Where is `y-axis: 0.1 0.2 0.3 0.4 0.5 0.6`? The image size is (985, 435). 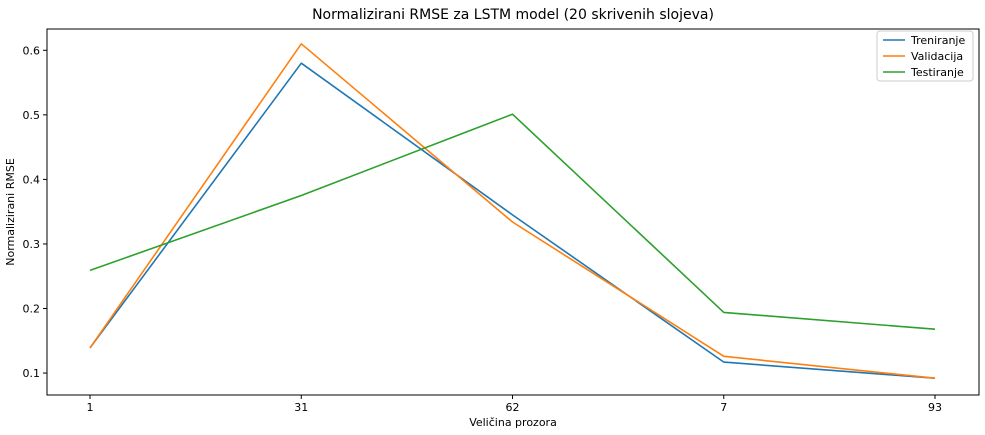 y-axis: 0.1 0.2 0.3 0.4 0.5 0.6 is located at coordinates (35, 212).